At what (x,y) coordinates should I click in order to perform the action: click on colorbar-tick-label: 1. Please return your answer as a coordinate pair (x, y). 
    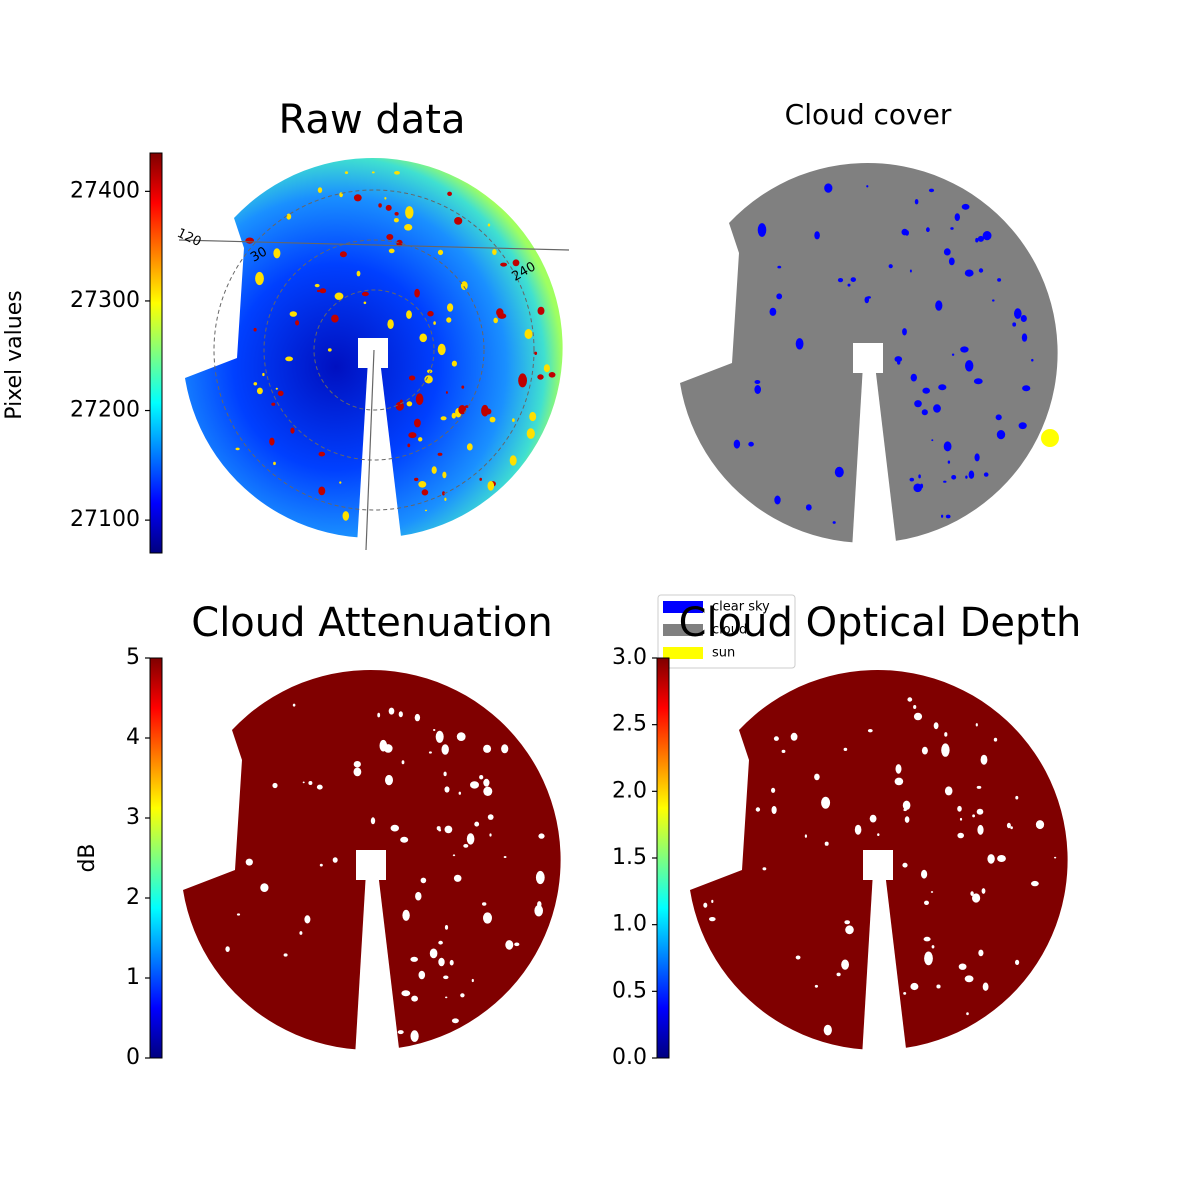
    Looking at the image, I should click on (133, 977).